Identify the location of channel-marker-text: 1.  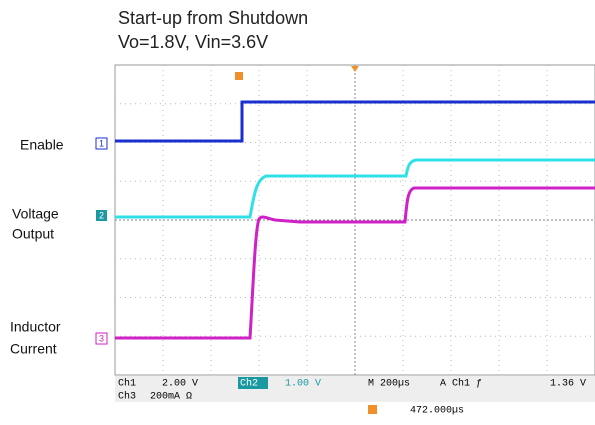
(101, 143).